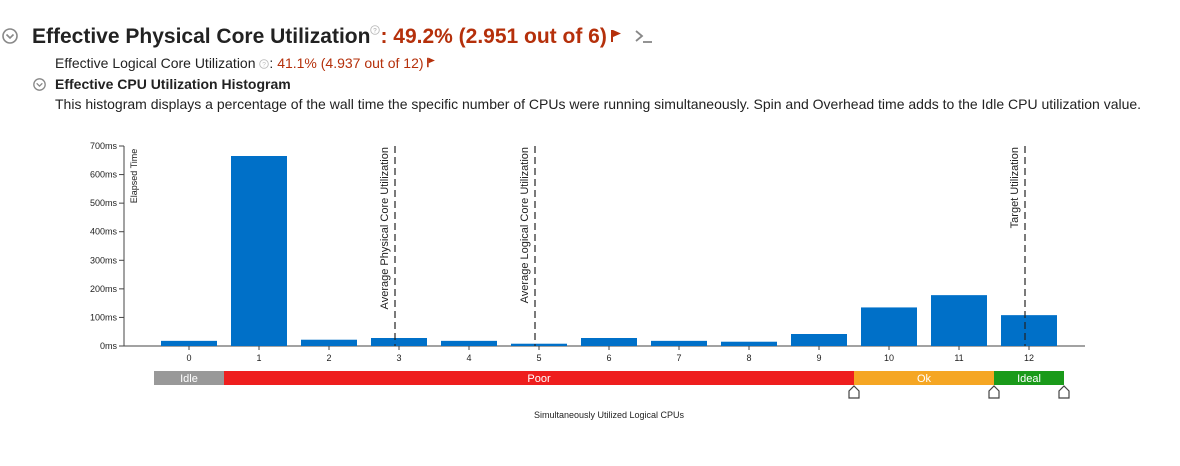  What do you see at coordinates (155, 63) in the screenshot?
I see `logical-utilization-label: Effective Logical Core Utilization` at bounding box center [155, 63].